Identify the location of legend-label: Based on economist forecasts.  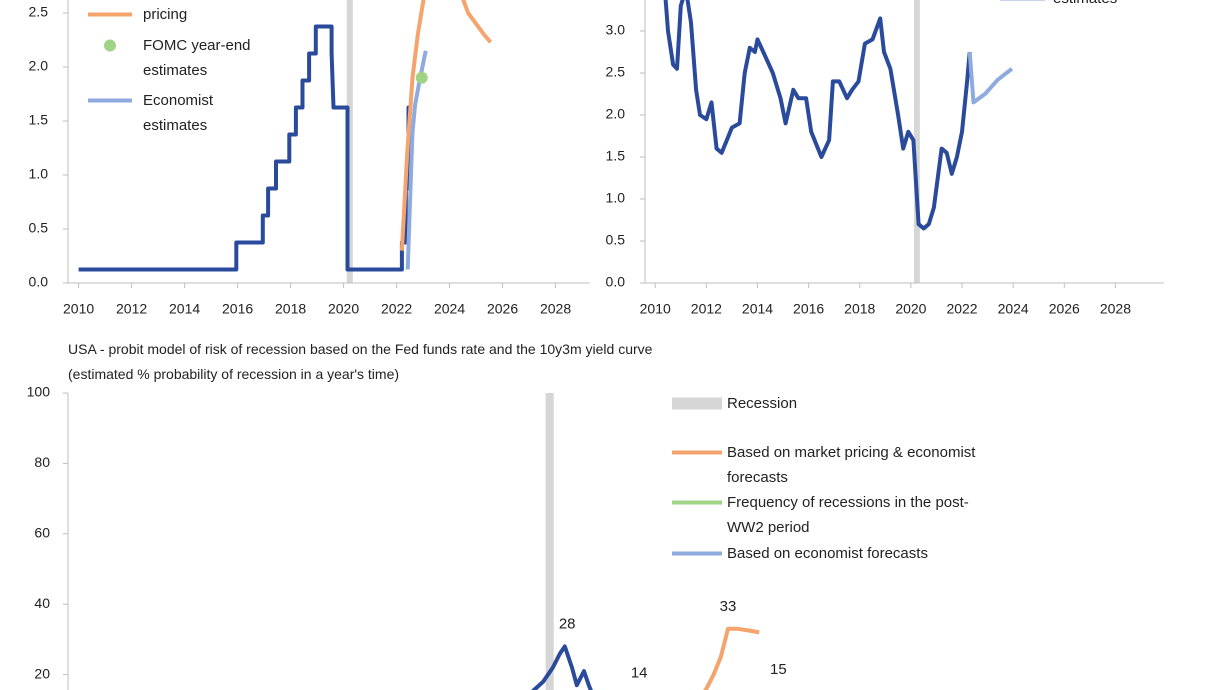
(827, 553).